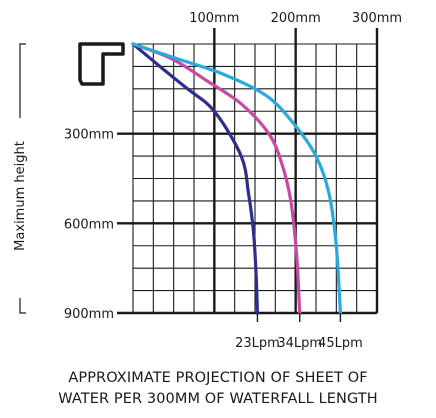 Image resolution: width=436 pixels, height=418 pixels. What do you see at coordinates (218, 399) in the screenshot?
I see `caption-line-2: WATER PER 300MM OF WATERFALL LENGTH` at bounding box center [218, 399].